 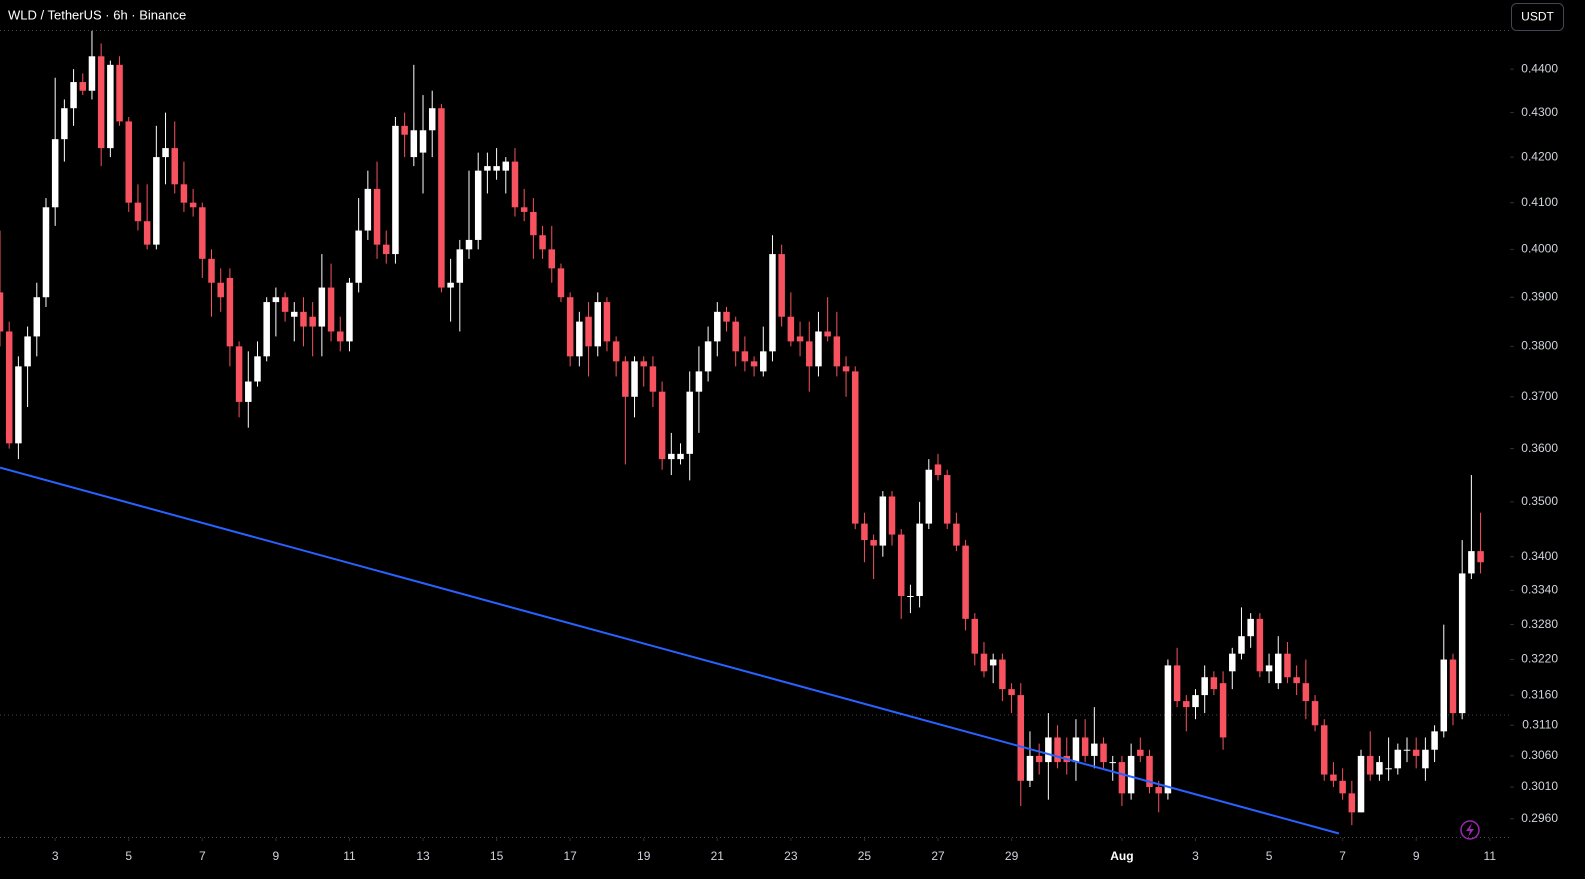 What do you see at coordinates (938, 856) in the screenshot?
I see `x-tick-label: 27` at bounding box center [938, 856].